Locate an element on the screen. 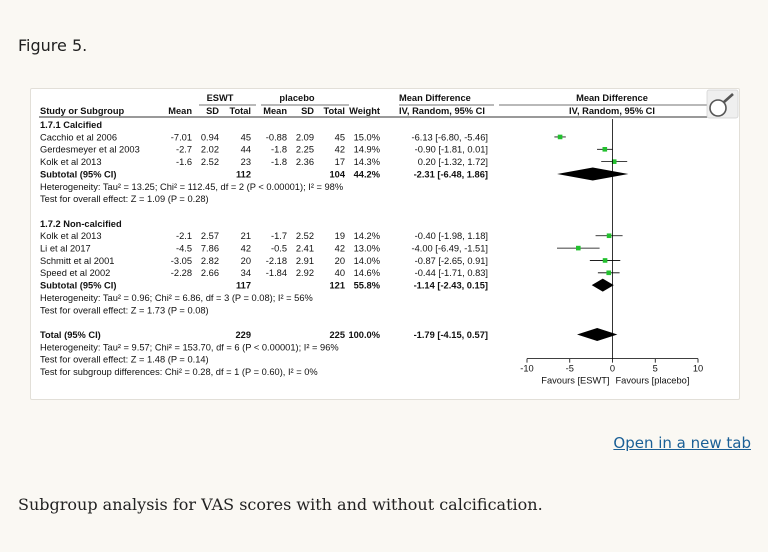 The width and height of the screenshot is (768, 552). md-ci-value: -0.44 [-1.71, 0.83] is located at coordinates (451, 273).